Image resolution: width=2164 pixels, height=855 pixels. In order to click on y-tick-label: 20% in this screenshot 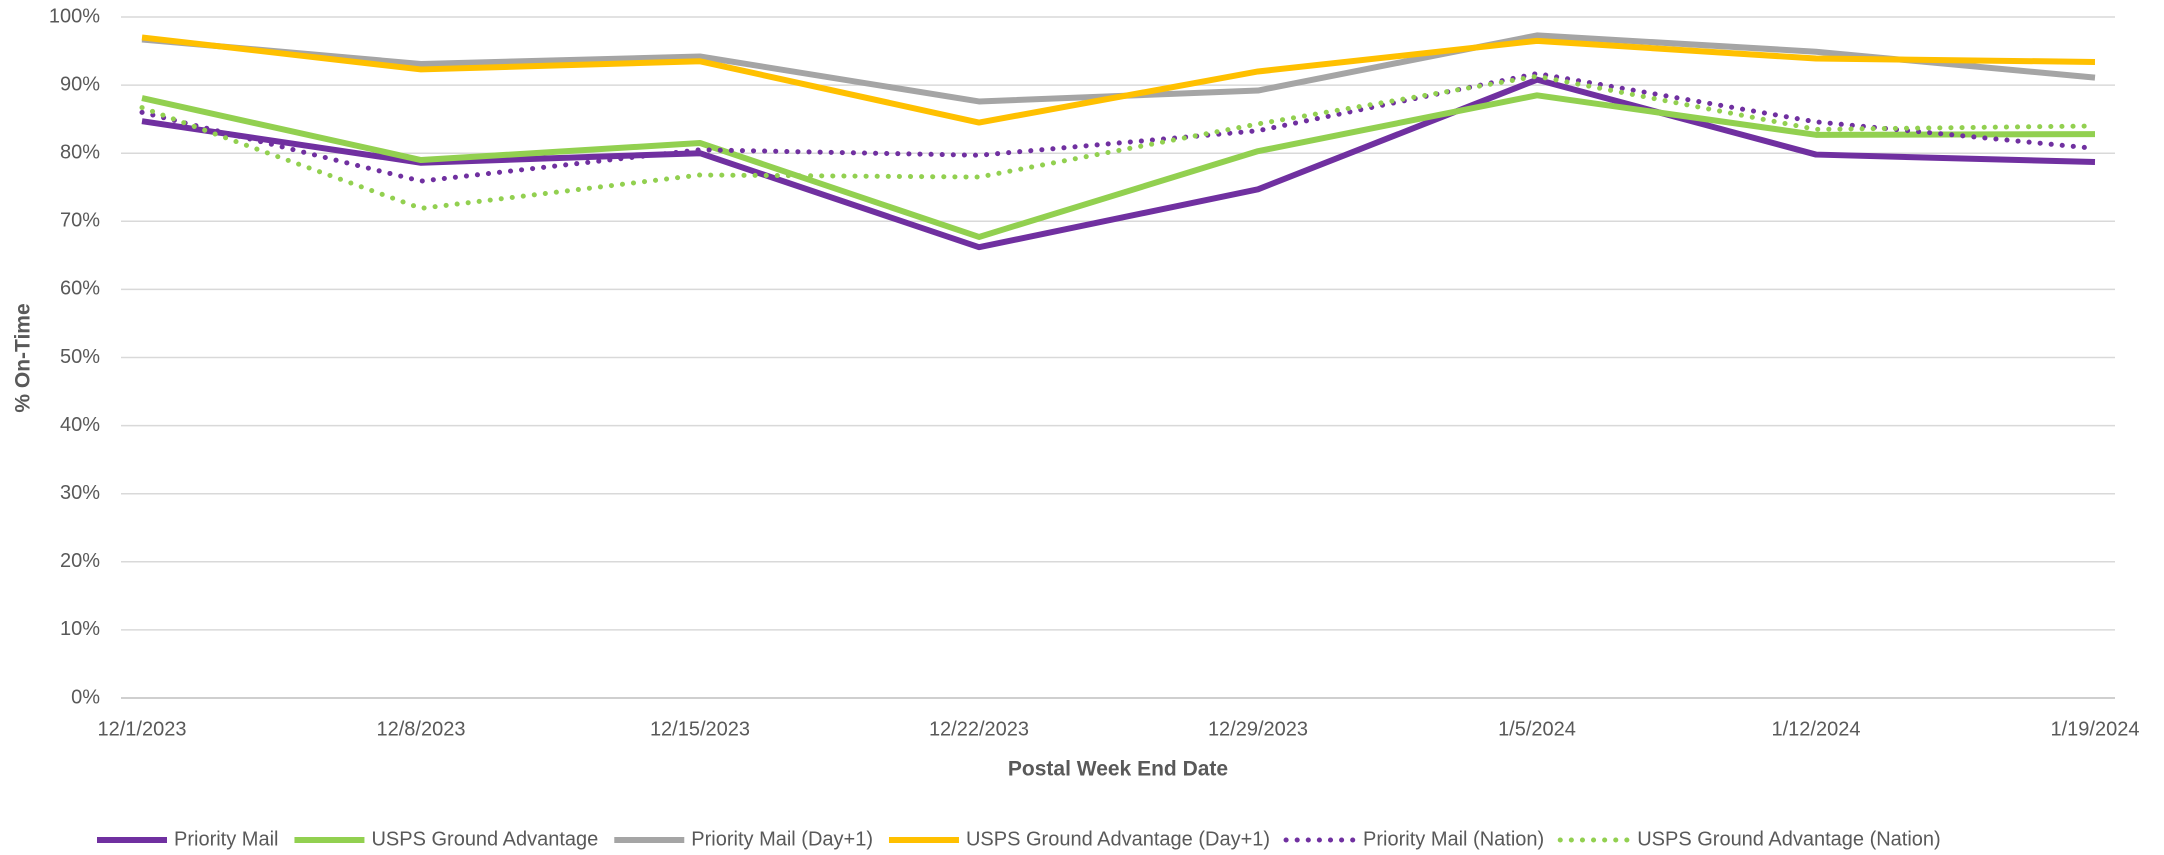, I will do `click(80, 561)`.